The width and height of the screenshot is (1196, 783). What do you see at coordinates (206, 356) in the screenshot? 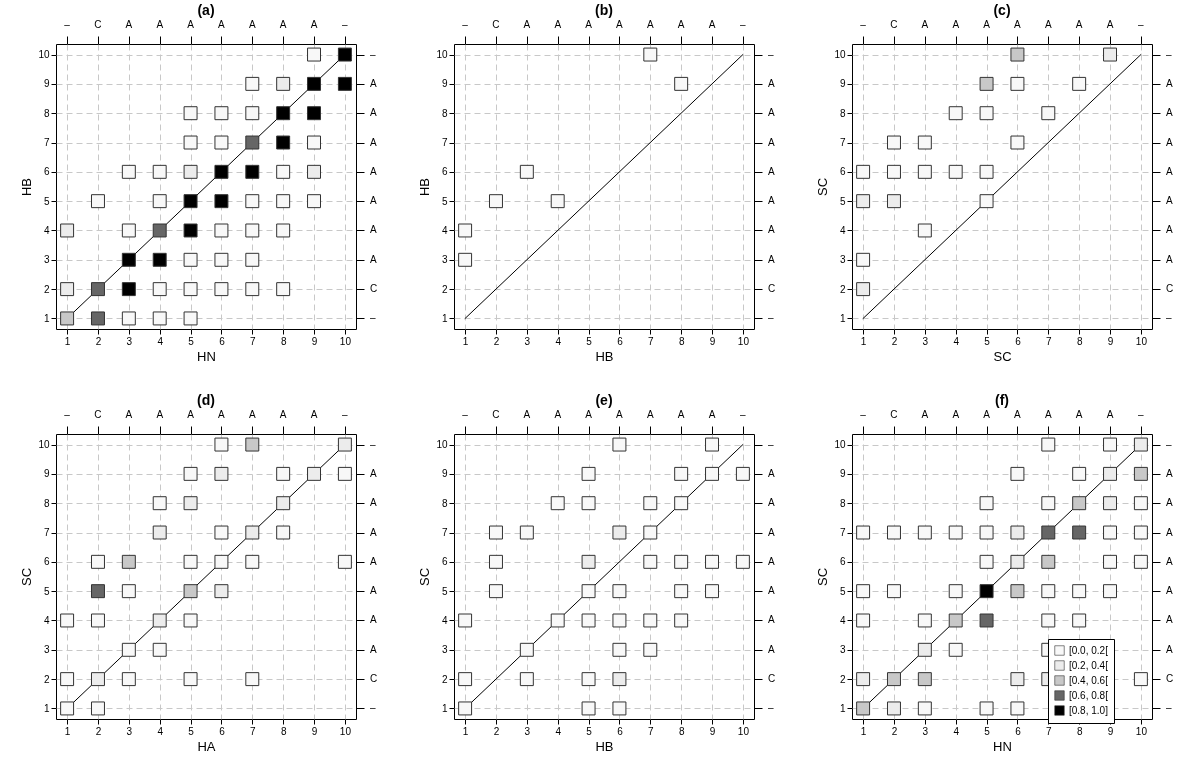
I see `x-axis-title: HN` at bounding box center [206, 356].